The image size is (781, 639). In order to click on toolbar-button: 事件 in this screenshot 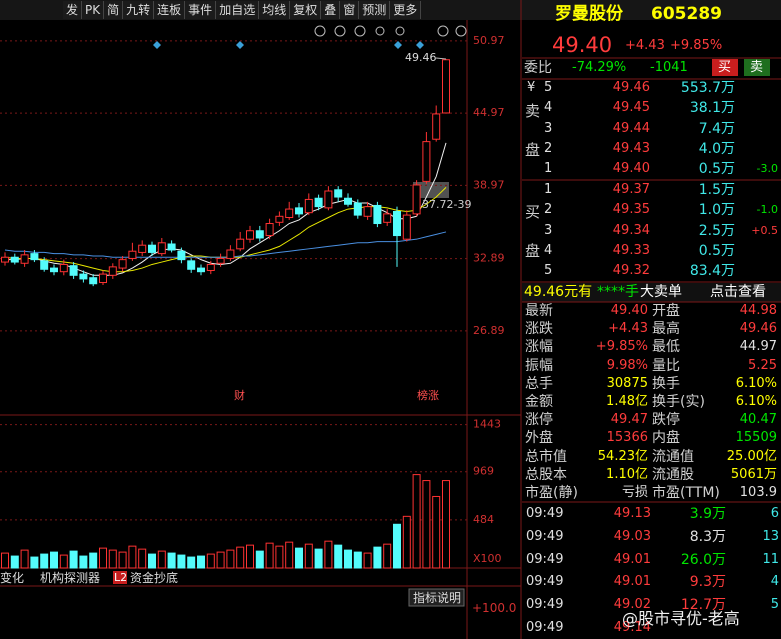, I will do `click(201, 10)`.